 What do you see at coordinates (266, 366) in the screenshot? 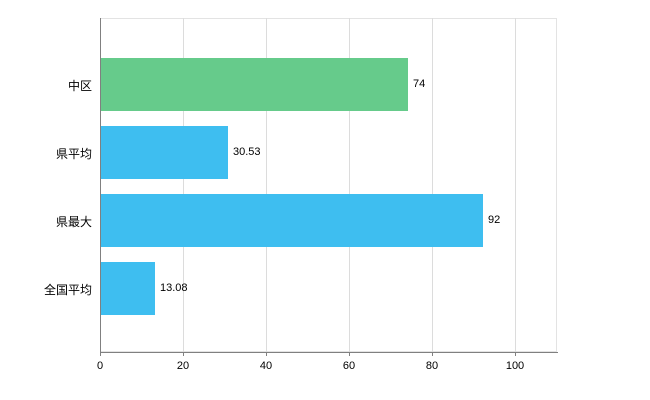
I see `x-tick-label: 40` at bounding box center [266, 366].